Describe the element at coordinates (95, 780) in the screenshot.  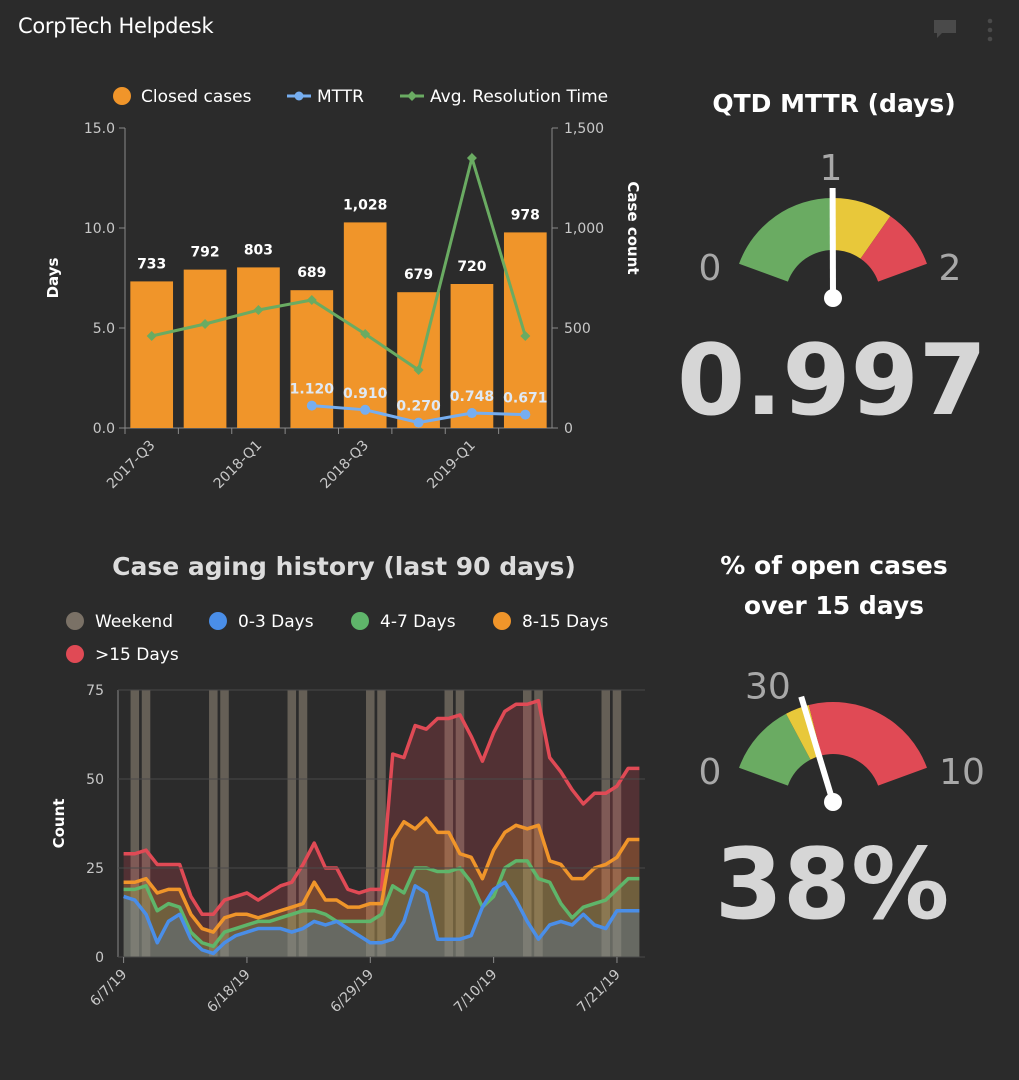
I see `y-tick-label: 50` at that location.